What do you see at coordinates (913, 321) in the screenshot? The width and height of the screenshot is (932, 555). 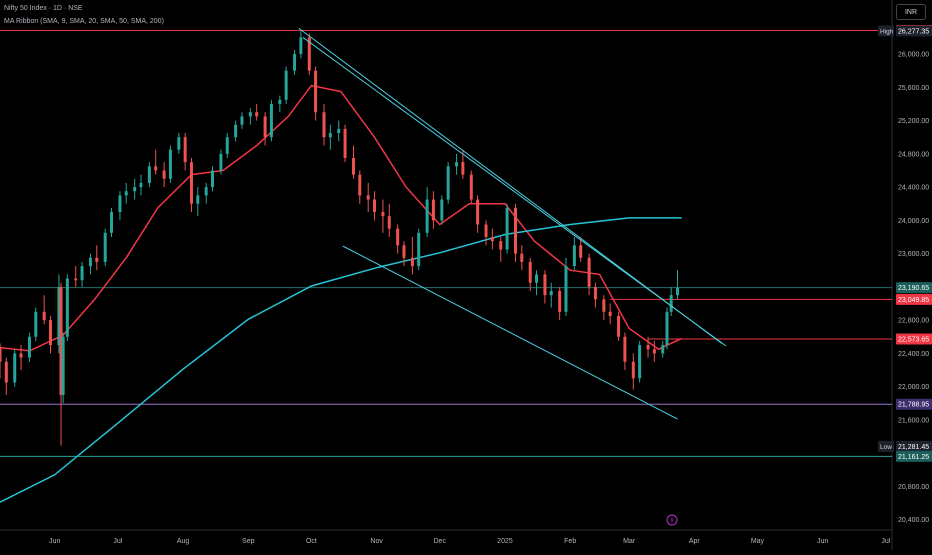 I see `price-tick-label: 22,800.00` at bounding box center [913, 321].